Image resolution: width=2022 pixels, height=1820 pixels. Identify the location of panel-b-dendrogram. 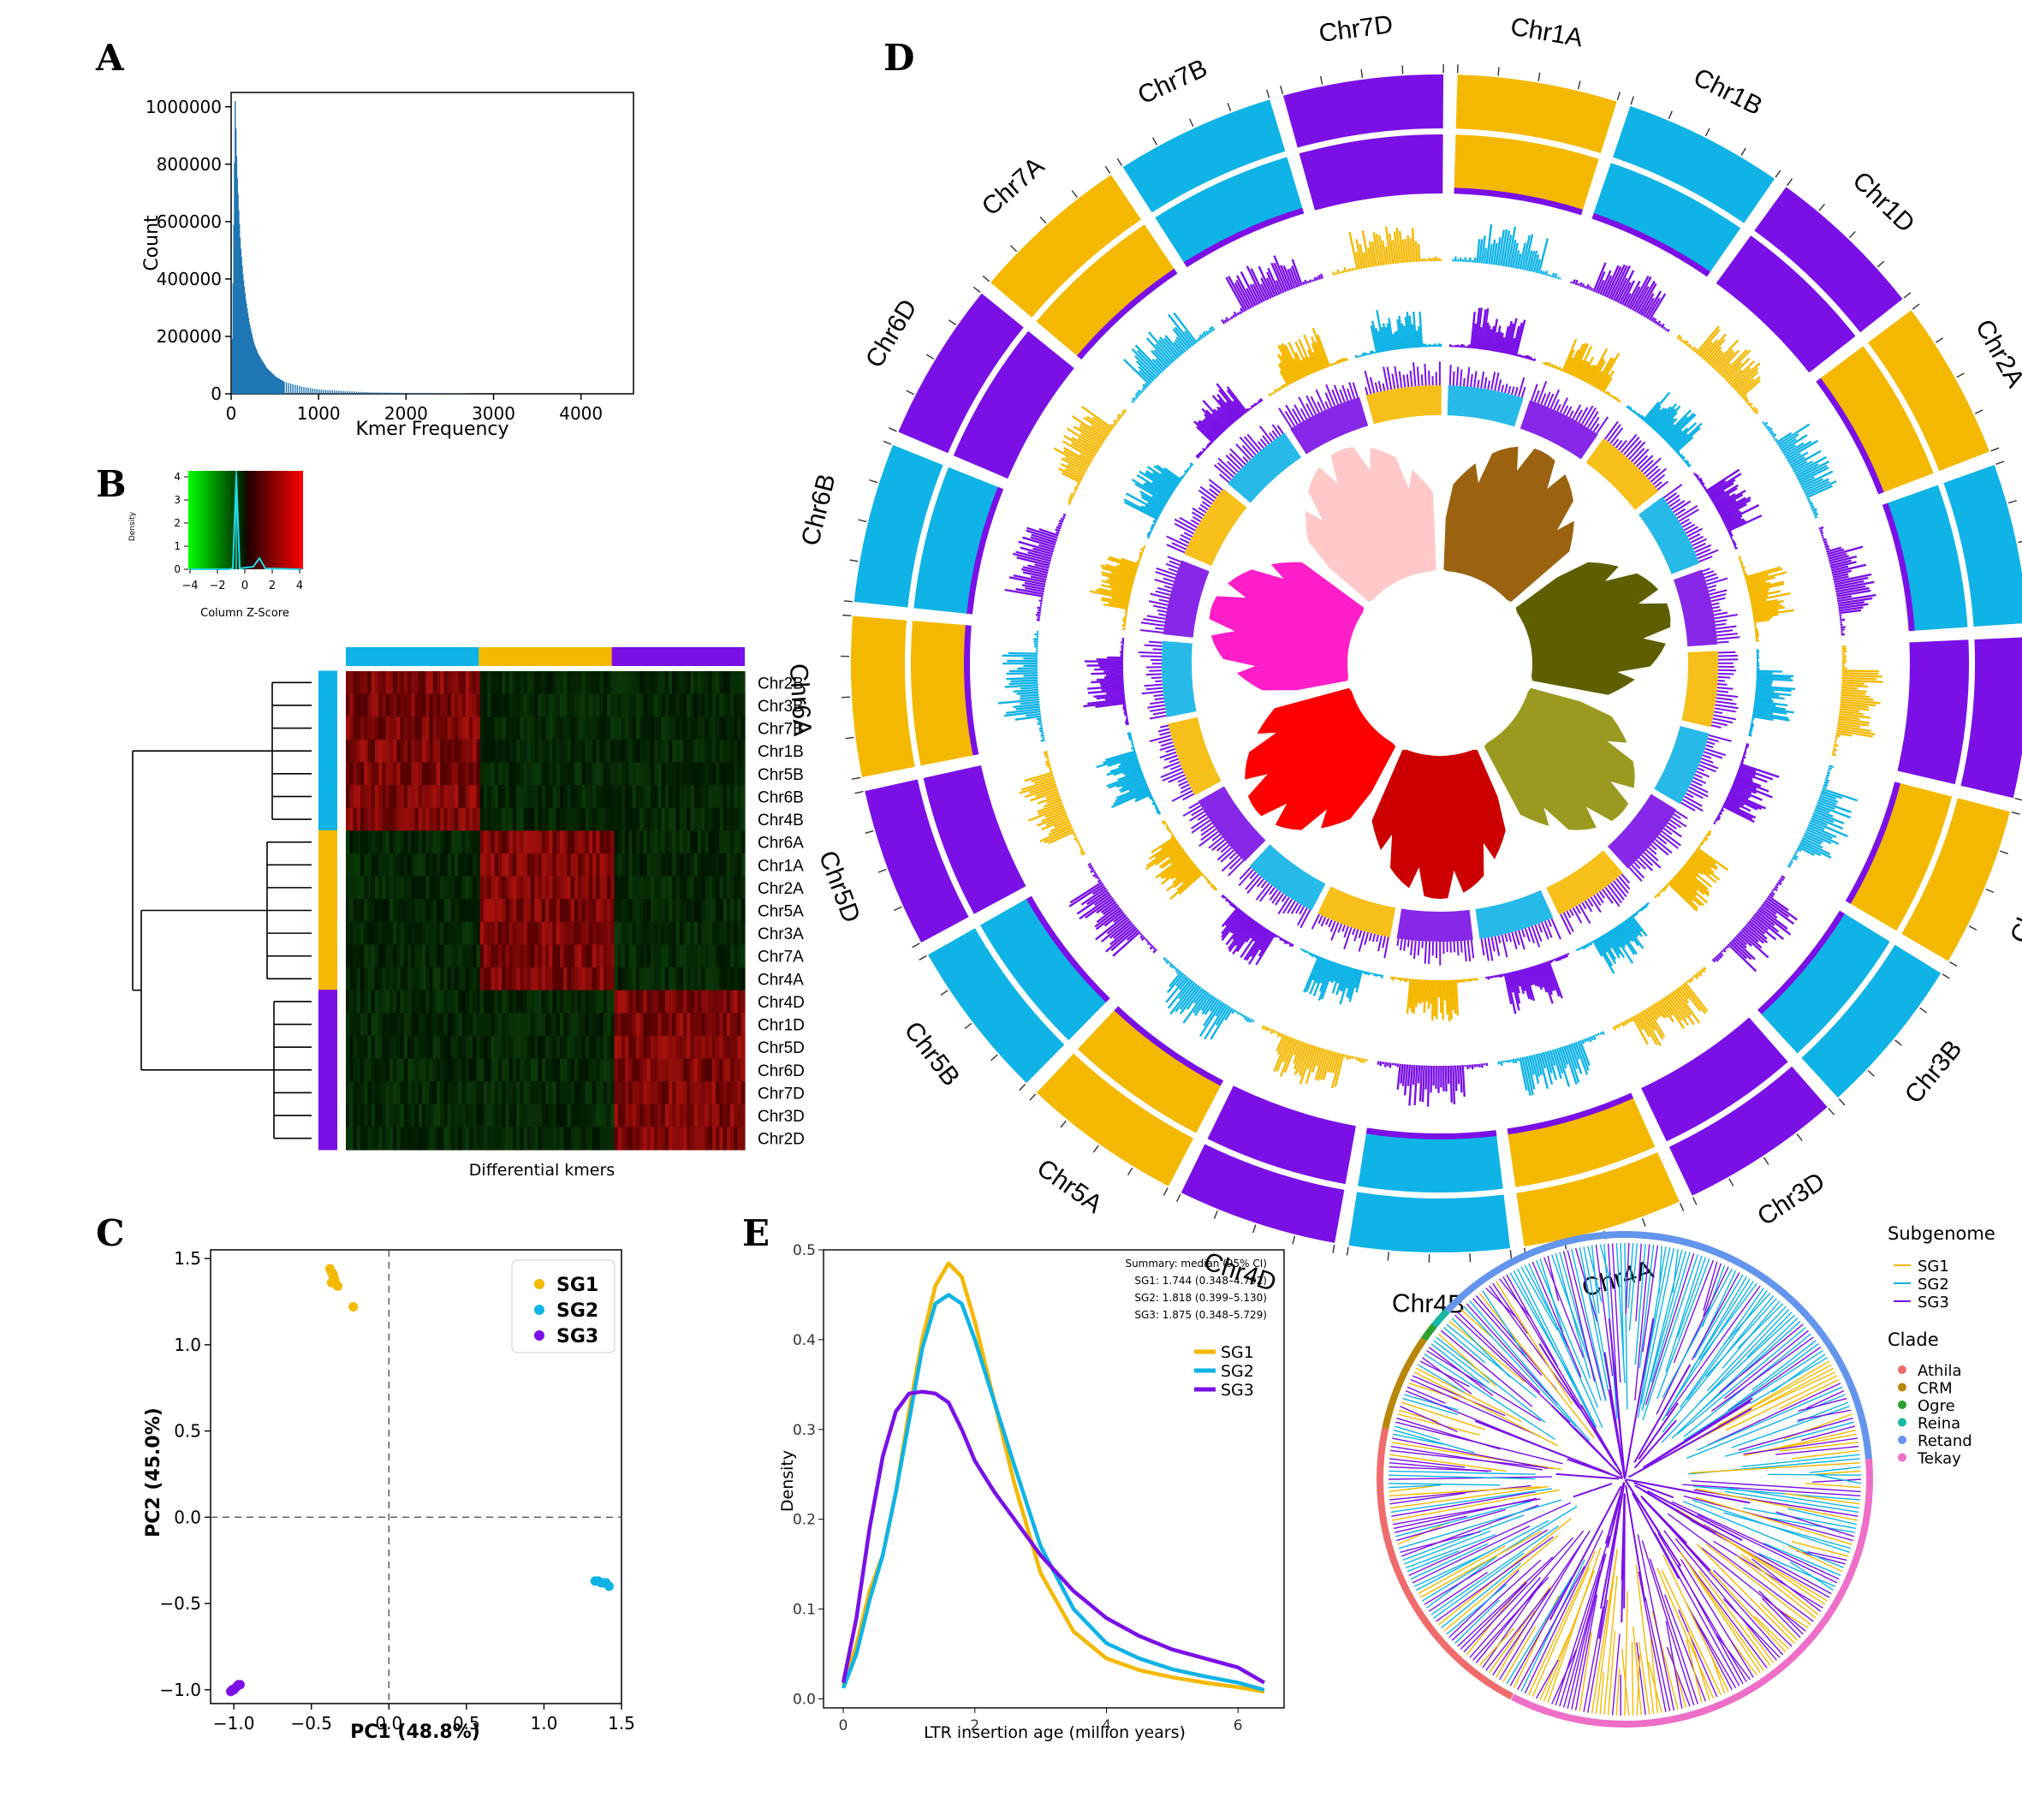
(222, 910).